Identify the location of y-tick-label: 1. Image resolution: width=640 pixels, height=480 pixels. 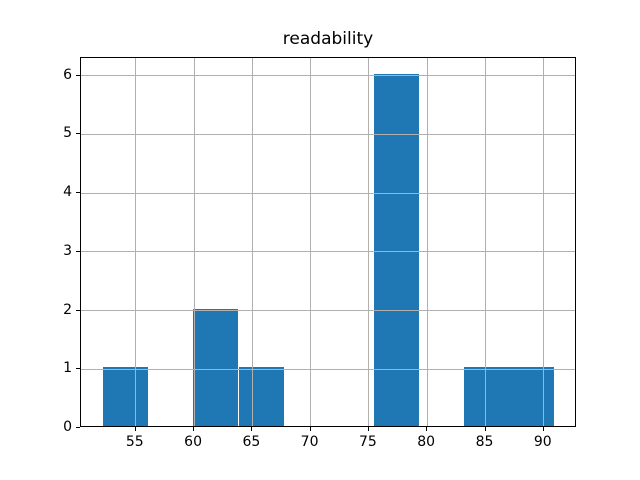
(67, 368).